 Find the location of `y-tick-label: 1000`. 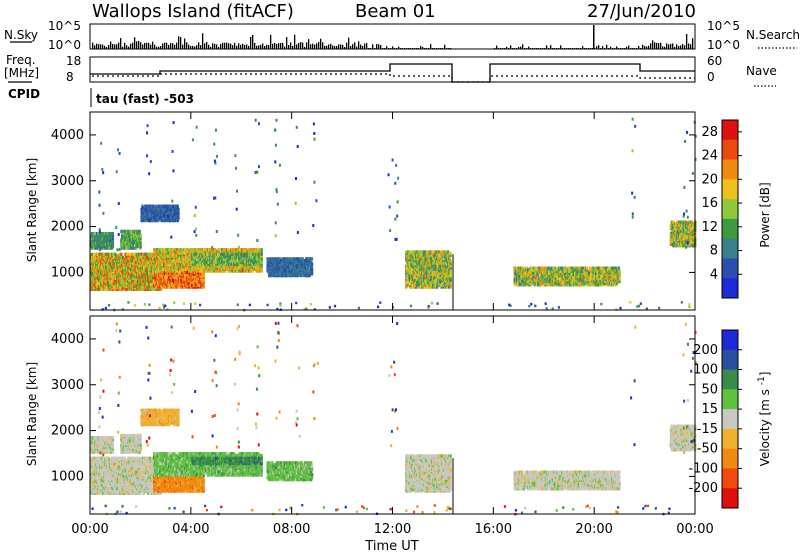

y-tick-label: 1000 is located at coordinates (67, 272).